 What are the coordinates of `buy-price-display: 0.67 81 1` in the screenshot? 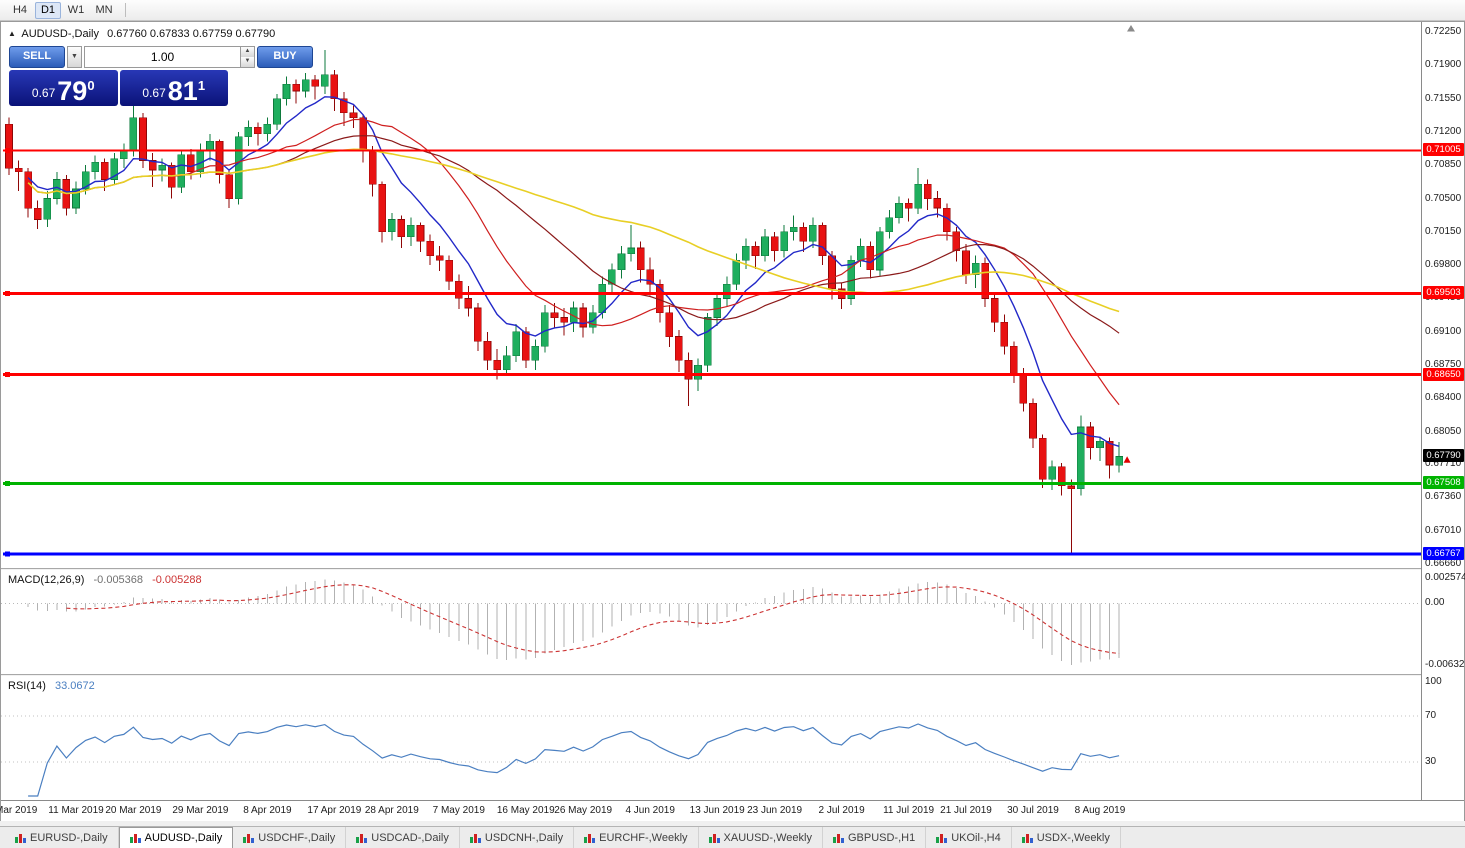 It's located at (173, 88).